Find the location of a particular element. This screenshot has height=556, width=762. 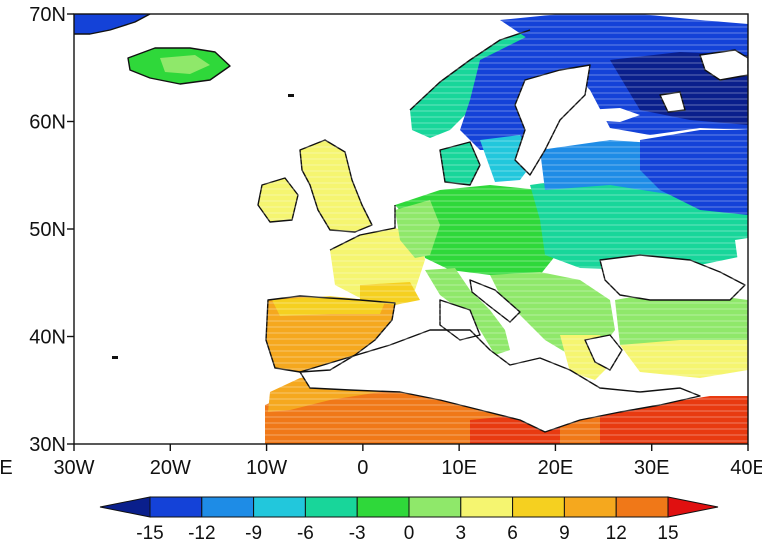

x-tick-label: 20E is located at coordinates (556, 468).